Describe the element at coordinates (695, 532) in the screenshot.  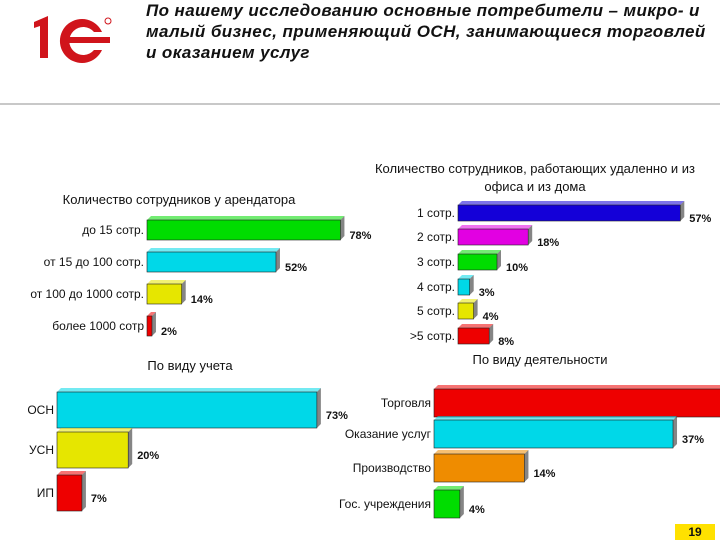
I see `page-number: 19` at that location.